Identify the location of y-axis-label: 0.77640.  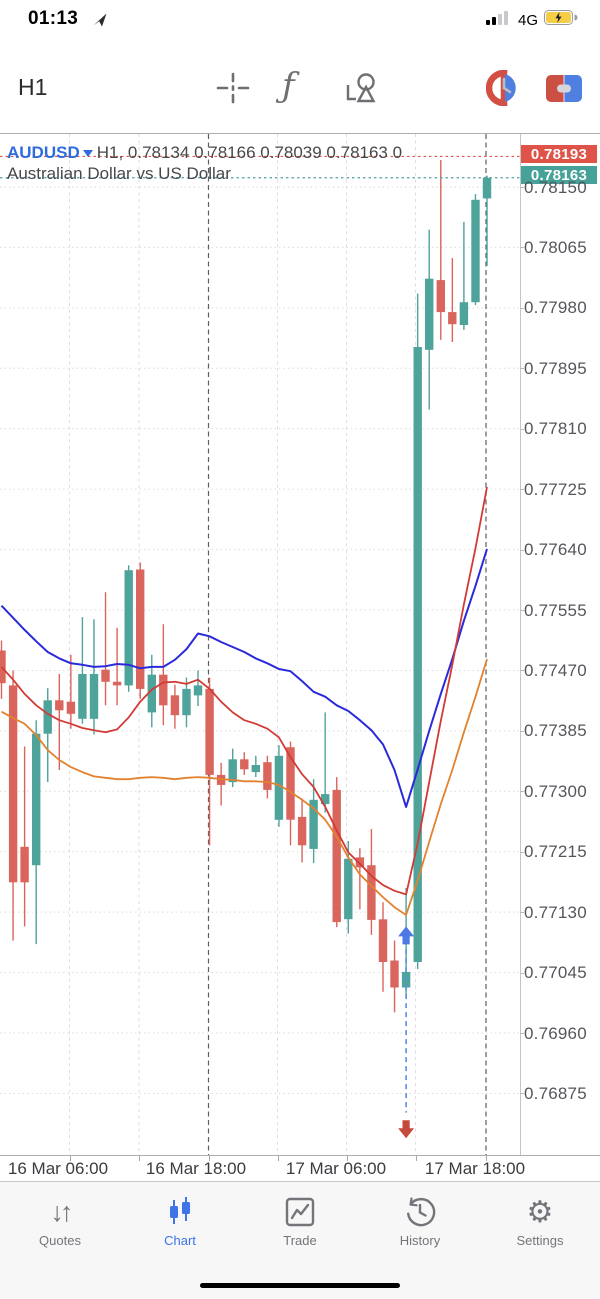
(555, 550).